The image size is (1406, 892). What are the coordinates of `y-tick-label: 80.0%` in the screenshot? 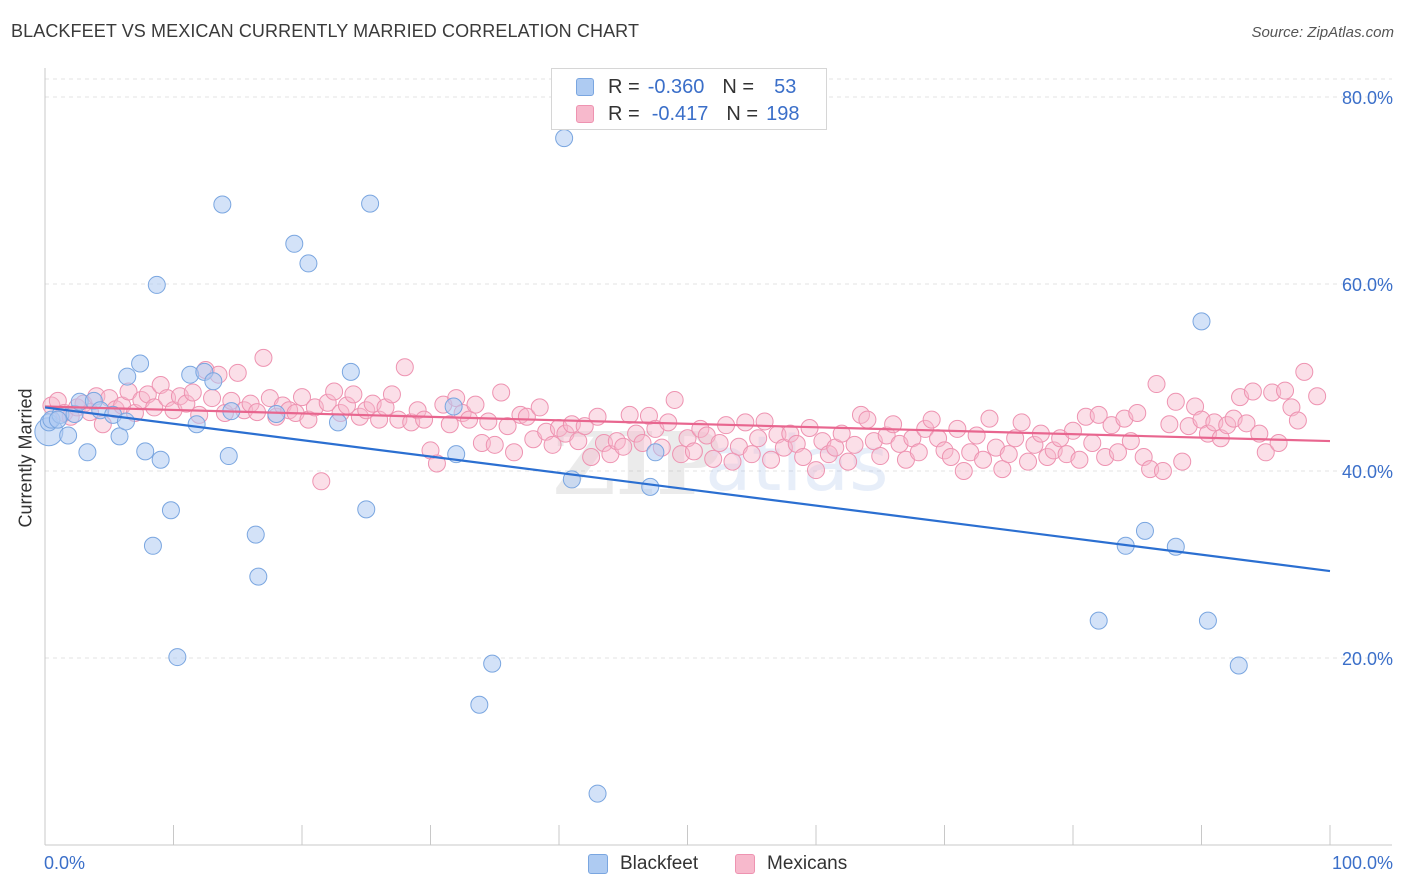 It's located at (1367, 98).